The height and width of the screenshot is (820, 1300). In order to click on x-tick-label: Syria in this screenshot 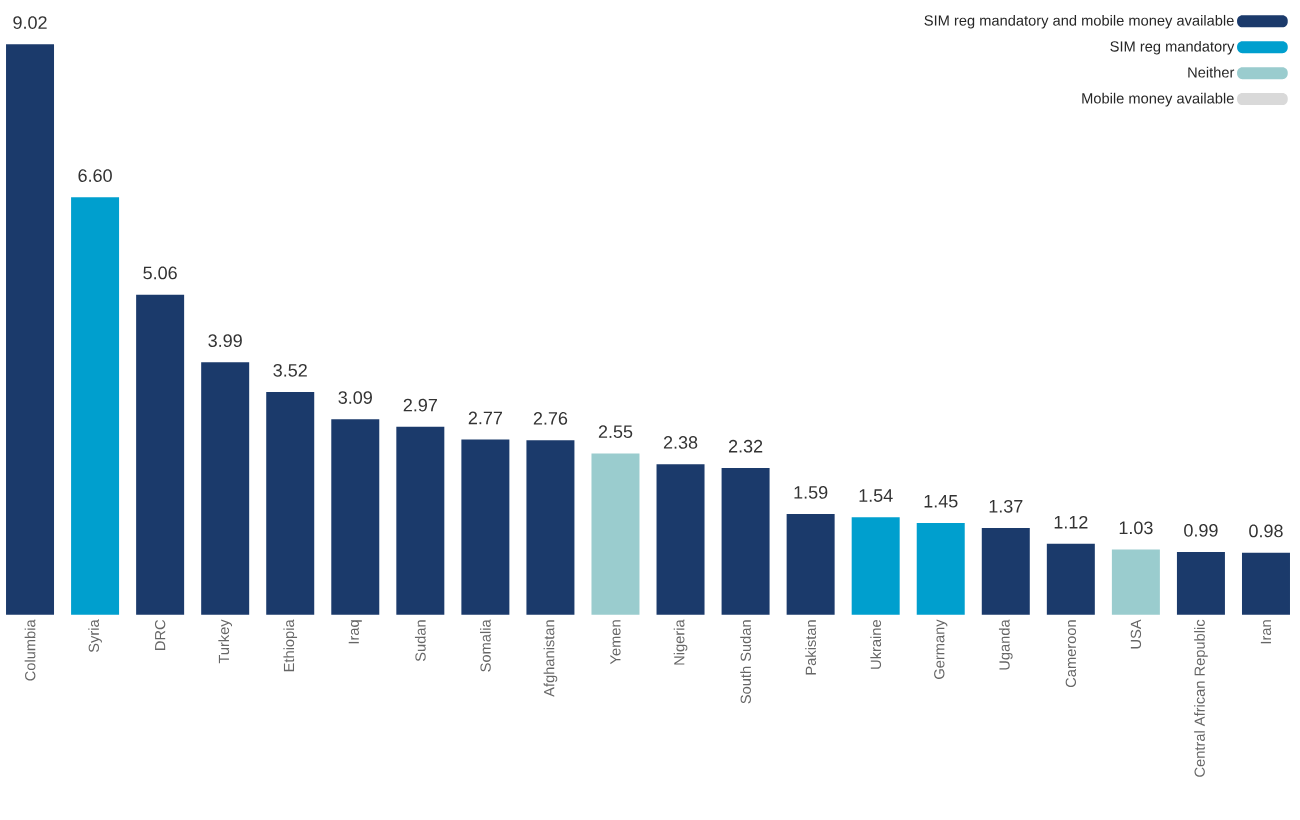, I will do `click(95, 636)`.